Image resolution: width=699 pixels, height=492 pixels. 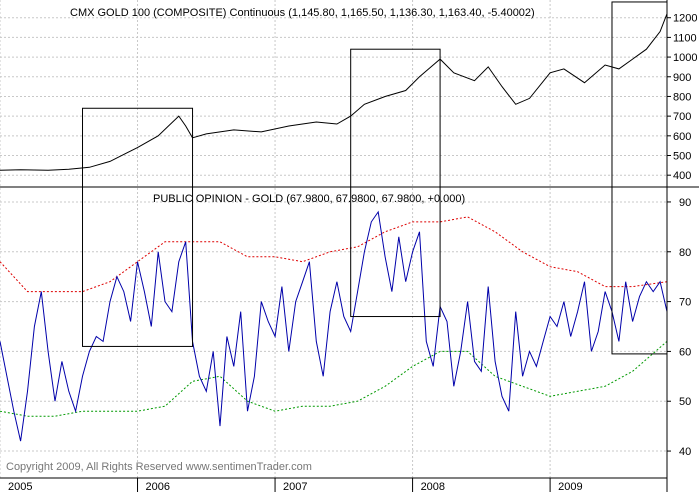 What do you see at coordinates (685, 452) in the screenshot?
I see `opinion-tick-label: 40` at bounding box center [685, 452].